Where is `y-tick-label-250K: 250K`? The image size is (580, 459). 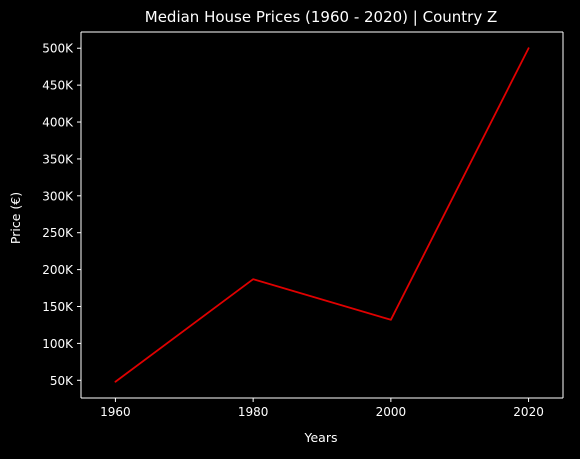
y-tick-label-250K: 250K is located at coordinates (58, 233).